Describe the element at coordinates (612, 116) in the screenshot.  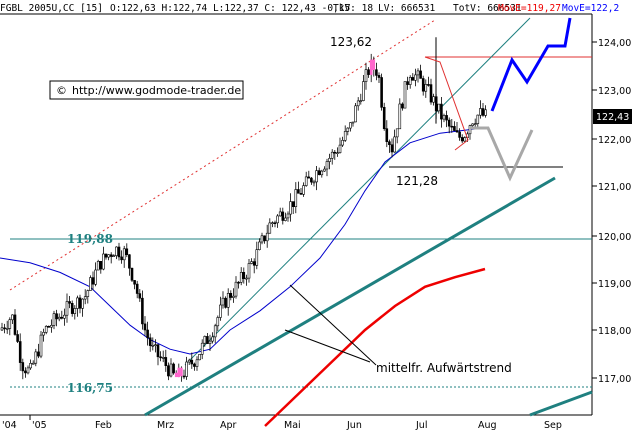
I see `price-marker-box` at that location.